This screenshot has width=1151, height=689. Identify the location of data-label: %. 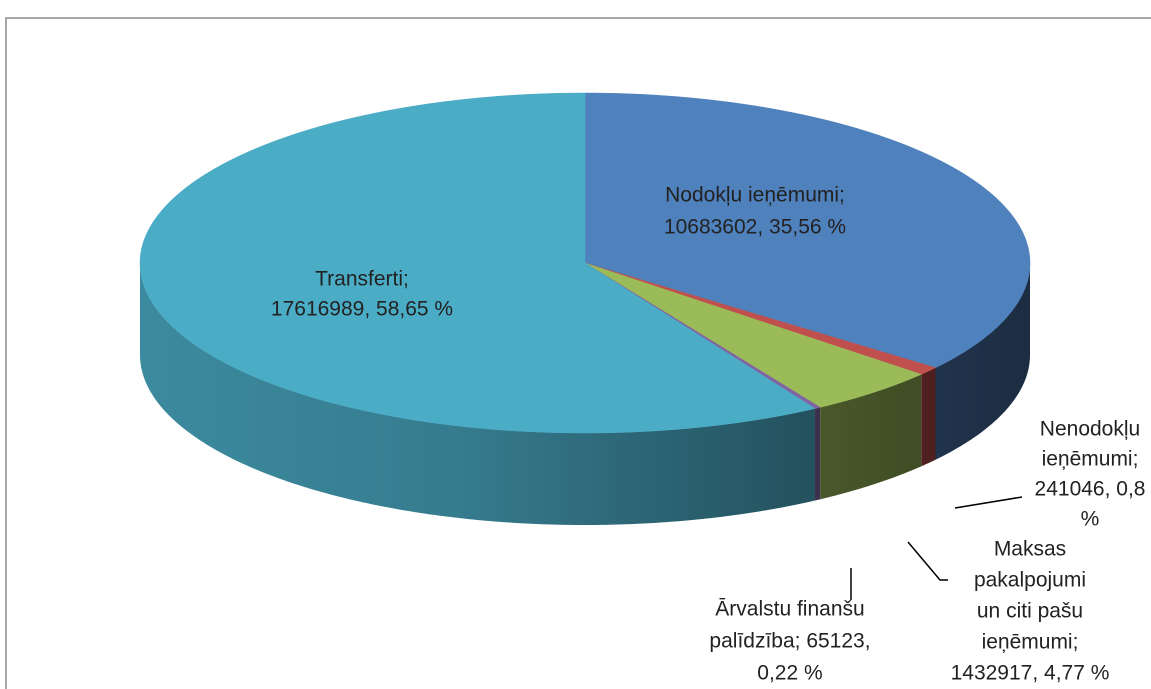
(1090, 519).